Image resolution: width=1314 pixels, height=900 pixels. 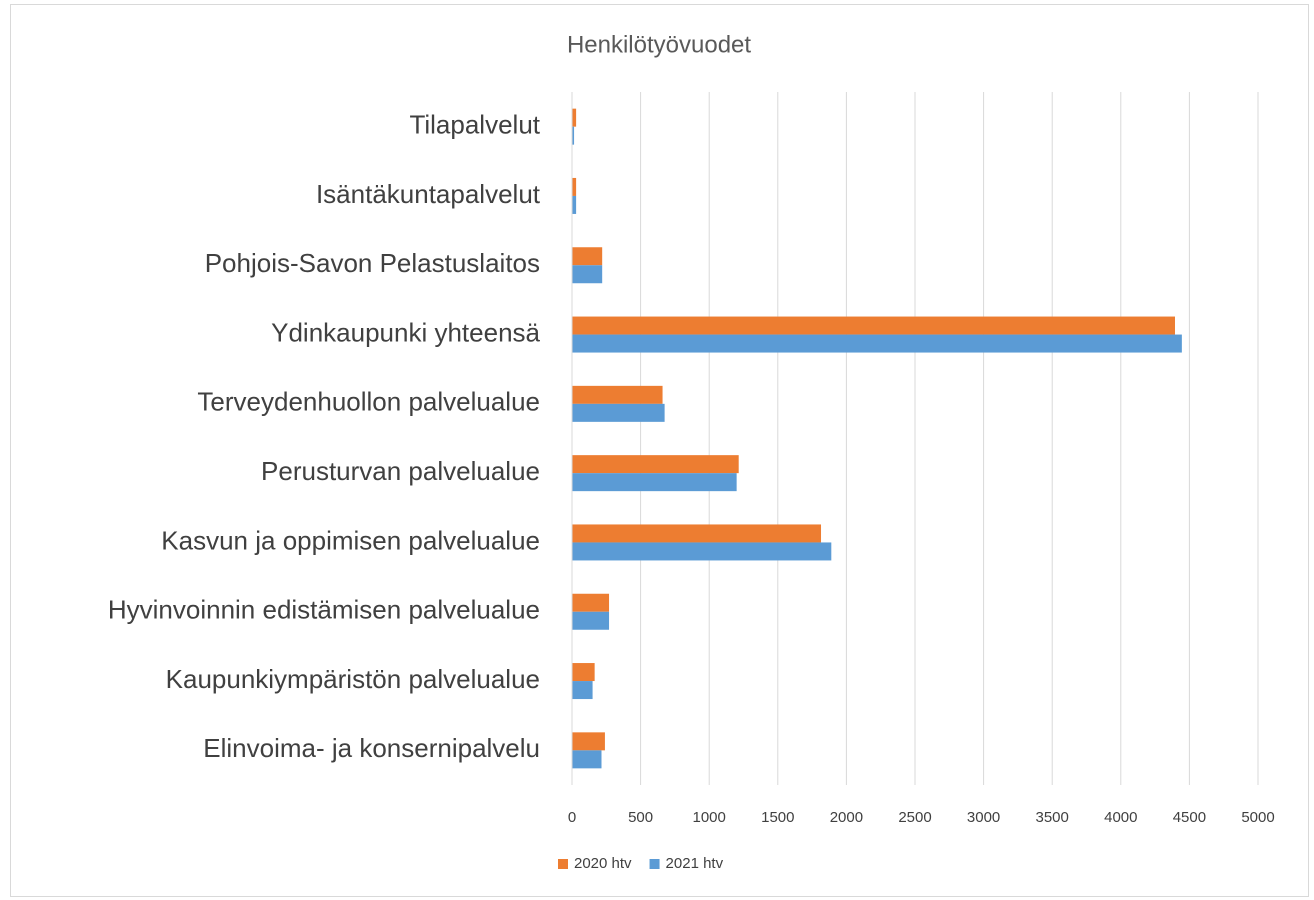 I want to click on x-tick-label: 1000, so click(x=709, y=817).